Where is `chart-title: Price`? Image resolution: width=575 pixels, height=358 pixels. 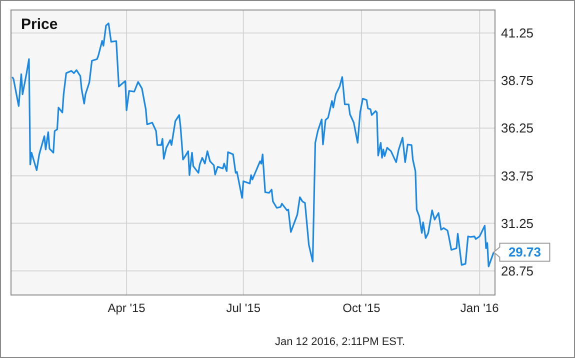 chart-title: Price is located at coordinates (39, 24).